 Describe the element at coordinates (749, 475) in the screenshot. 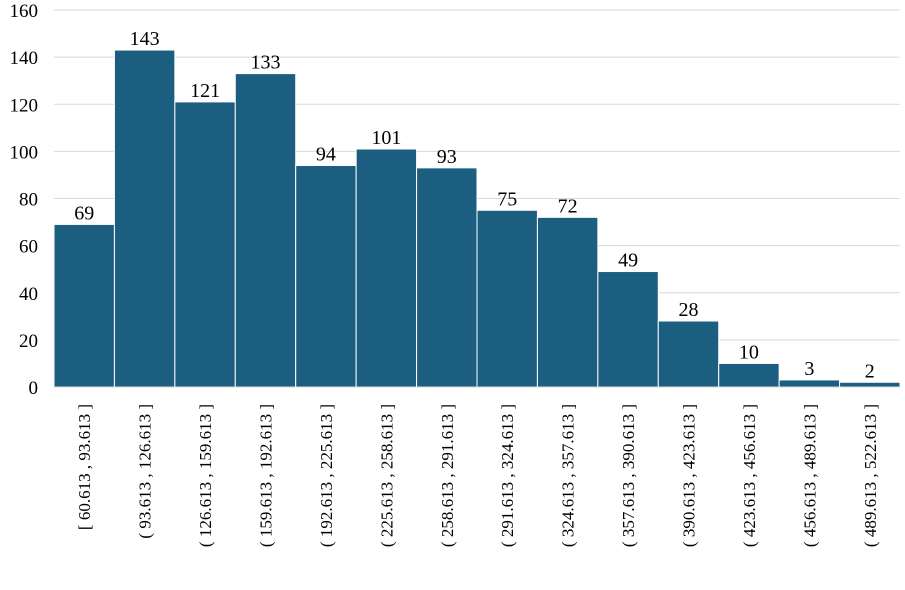

I see `x-tick-label: ( 423.613 , 456.613 ]` at that location.